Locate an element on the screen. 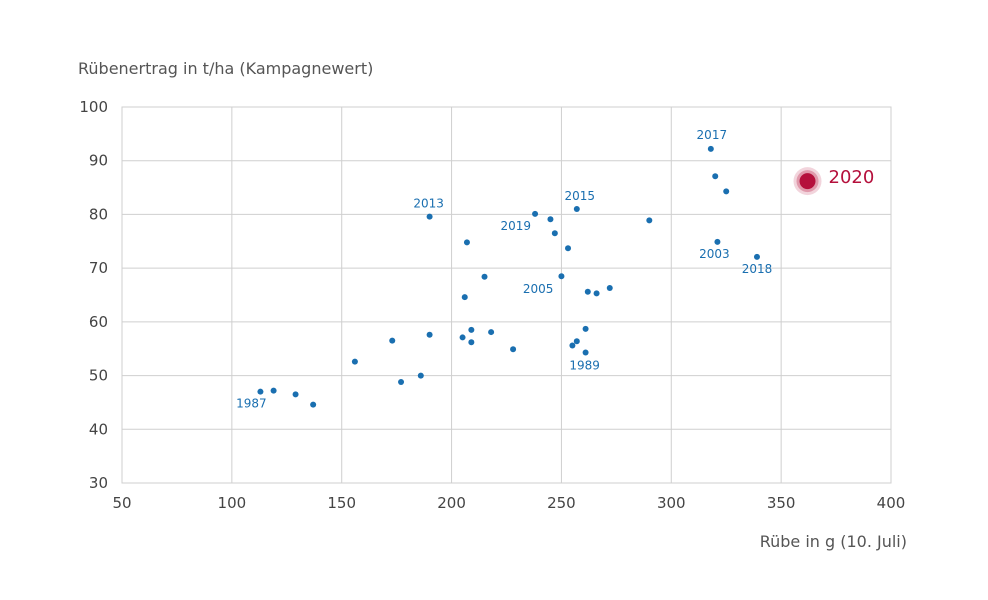 Image resolution: width=988 pixels, height=600 pixels. y-tick-label: 40 is located at coordinates (98, 429).